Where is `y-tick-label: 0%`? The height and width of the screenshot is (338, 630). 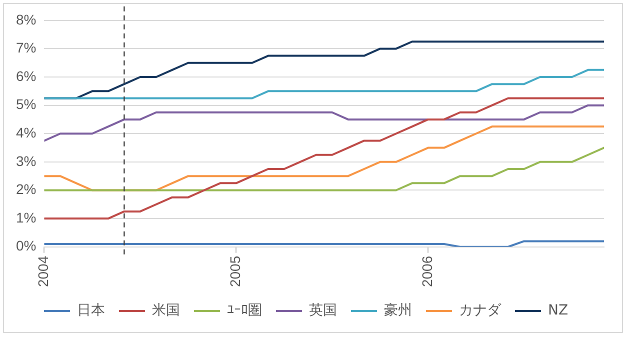 y-tick-label: 0% is located at coordinates (26, 246).